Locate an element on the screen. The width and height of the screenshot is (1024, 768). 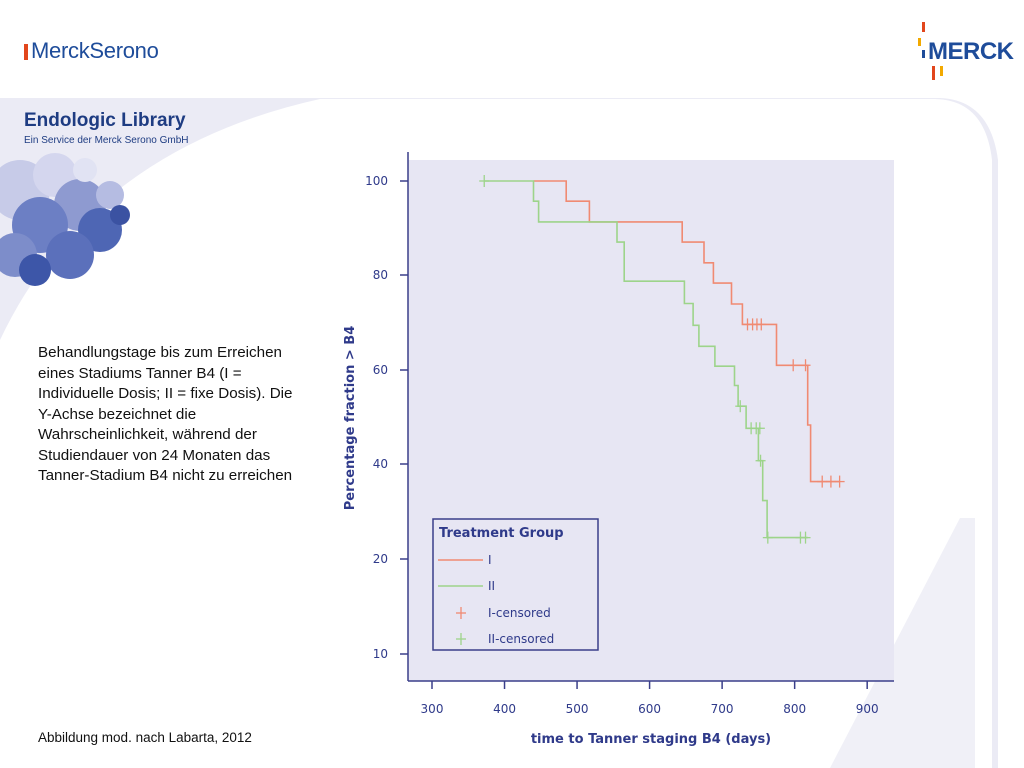
figure-source: Abbildung mod. nach Labarta, 2012 is located at coordinates (145, 737).